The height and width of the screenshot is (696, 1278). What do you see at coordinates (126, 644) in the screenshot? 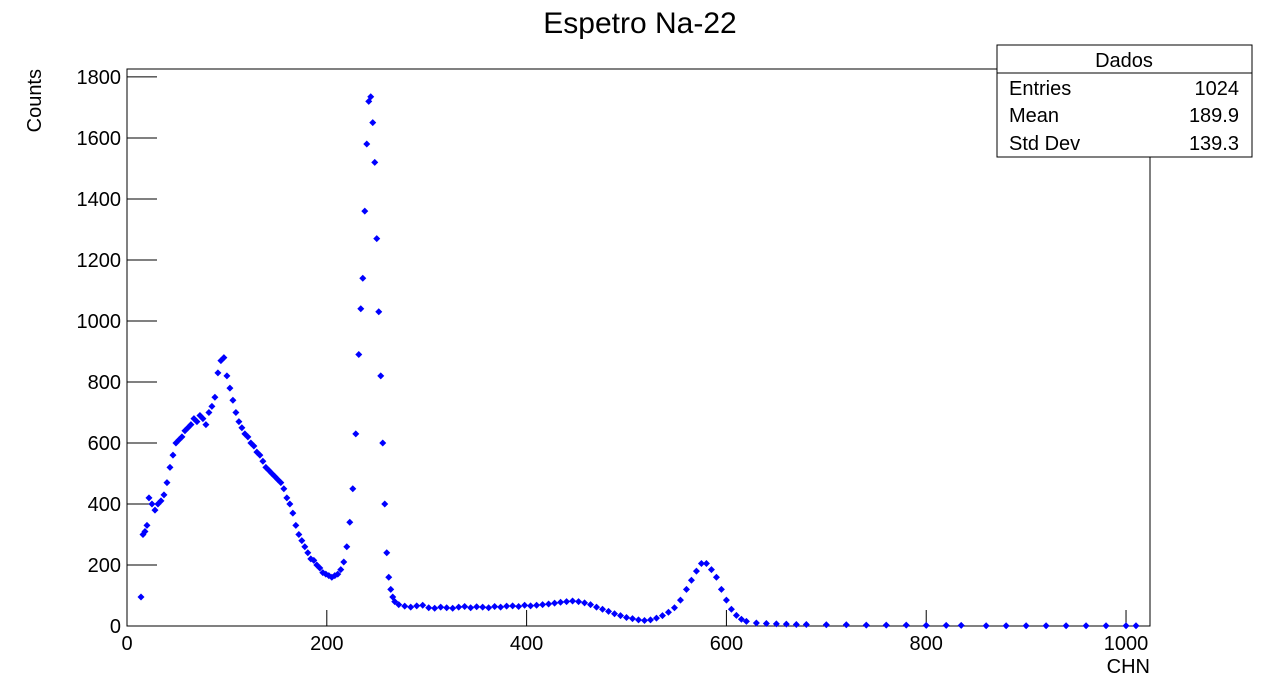
I see `x-tick-label: 0` at bounding box center [126, 644].